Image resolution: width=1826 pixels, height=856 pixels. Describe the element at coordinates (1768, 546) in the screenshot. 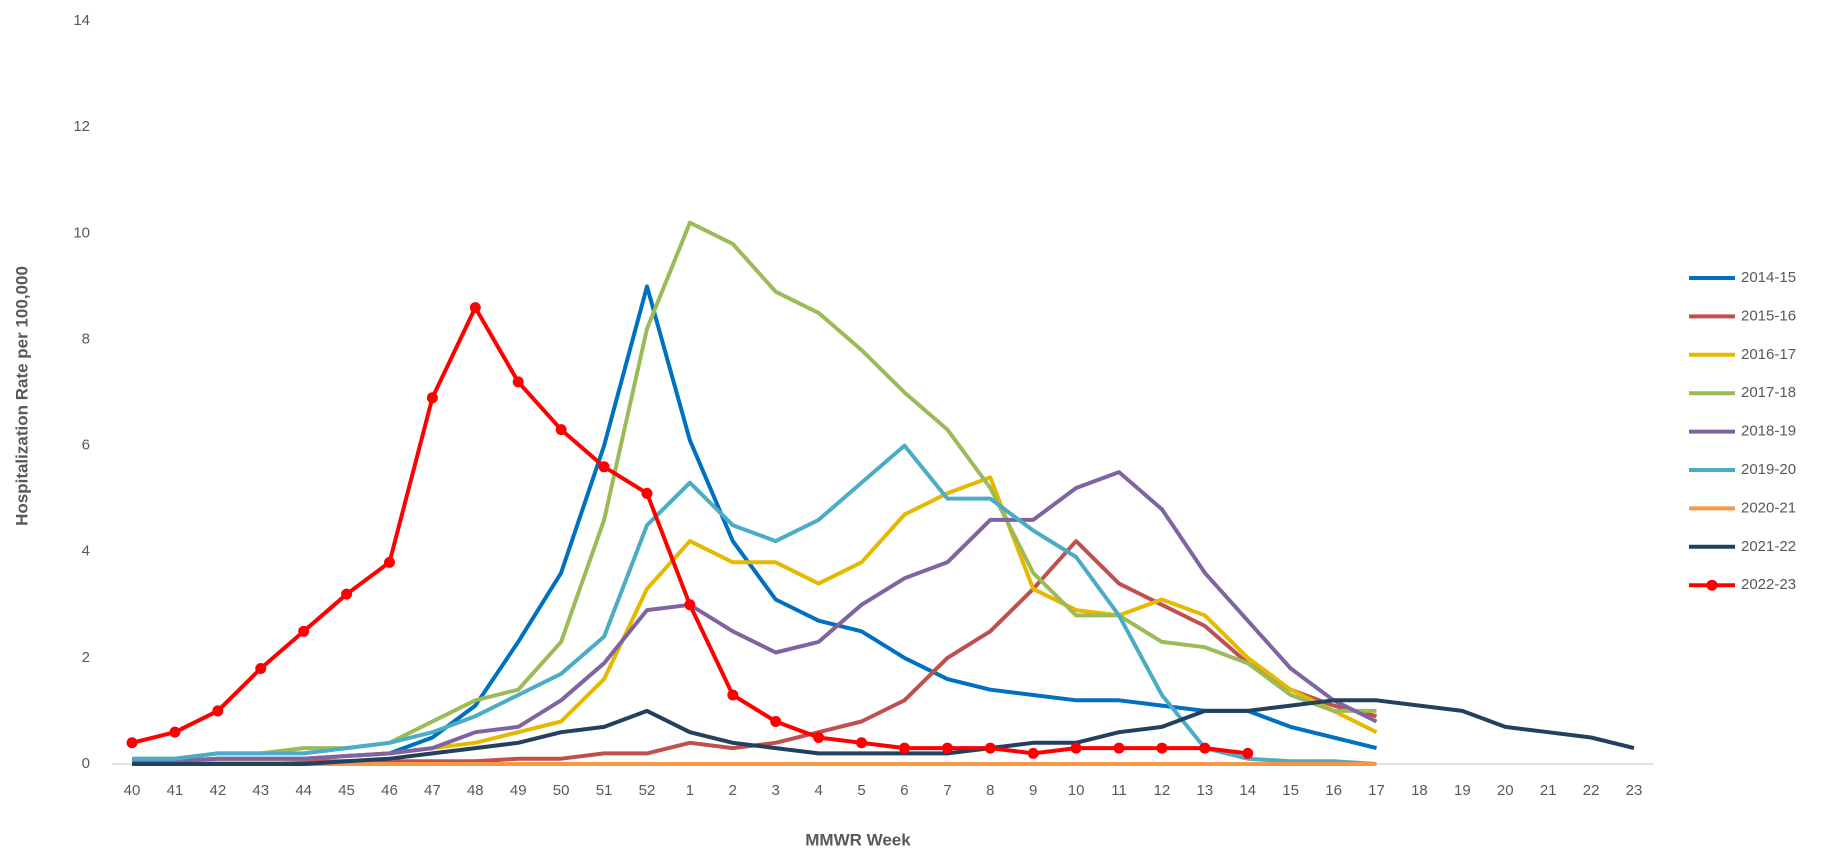

I see `legend-label: 2021-22` at that location.